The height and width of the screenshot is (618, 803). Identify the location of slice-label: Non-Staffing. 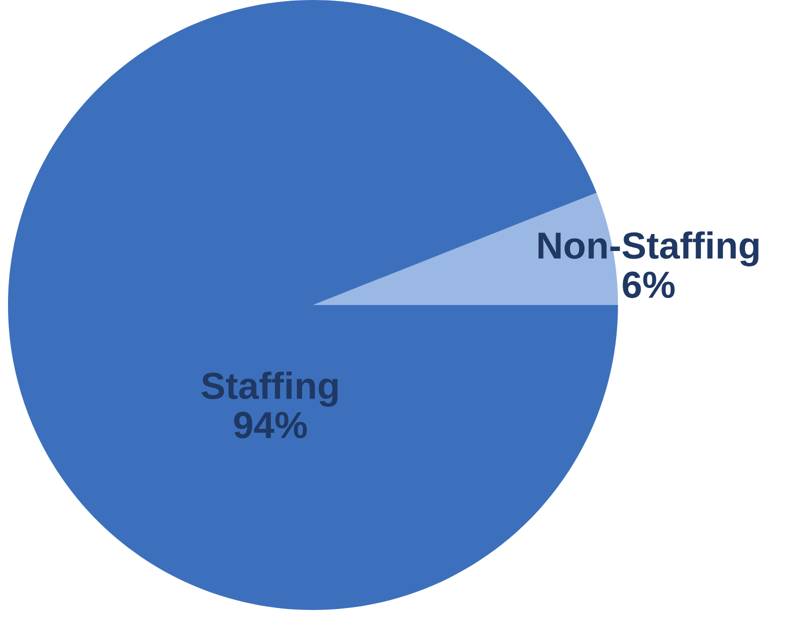
(648, 248).